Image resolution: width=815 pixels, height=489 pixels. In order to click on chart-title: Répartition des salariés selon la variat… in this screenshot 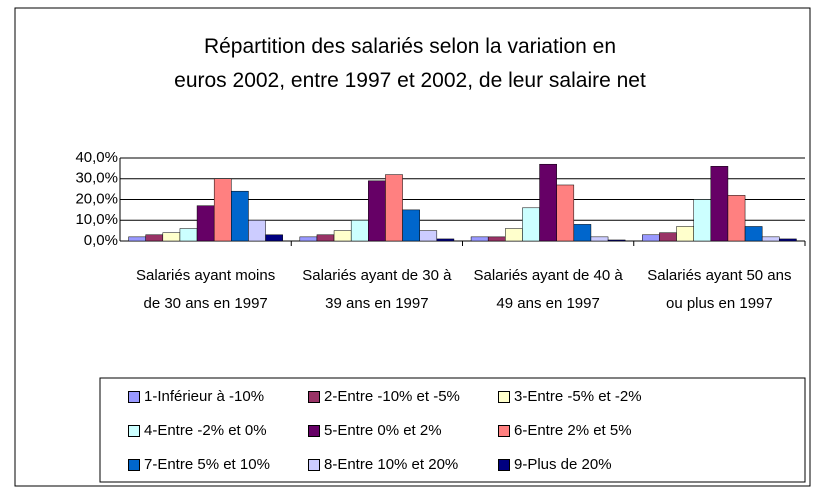, I will do `click(410, 64)`.